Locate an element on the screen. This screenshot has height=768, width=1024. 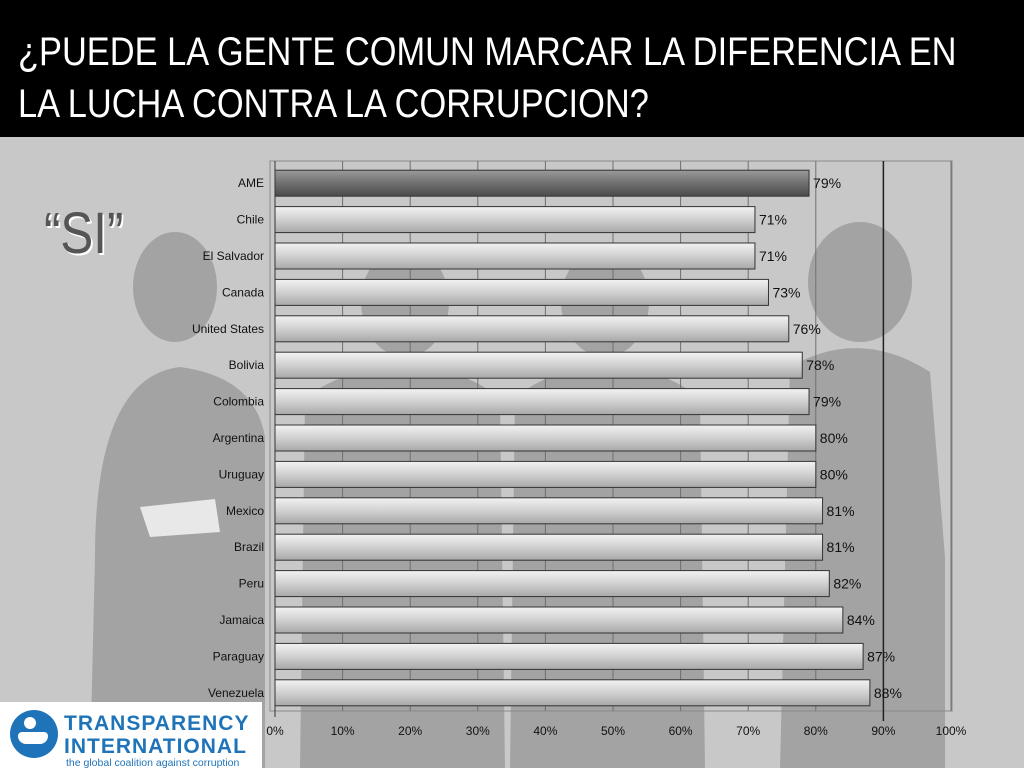
person-globe-icon is located at coordinates (34, 734).